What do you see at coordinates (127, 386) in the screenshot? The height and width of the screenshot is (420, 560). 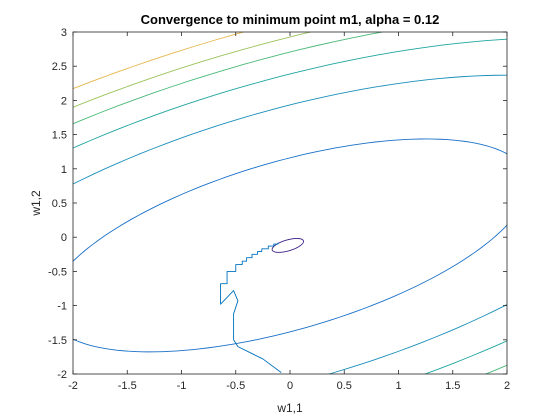 I see `x-tick-label: -1.5` at bounding box center [127, 386].